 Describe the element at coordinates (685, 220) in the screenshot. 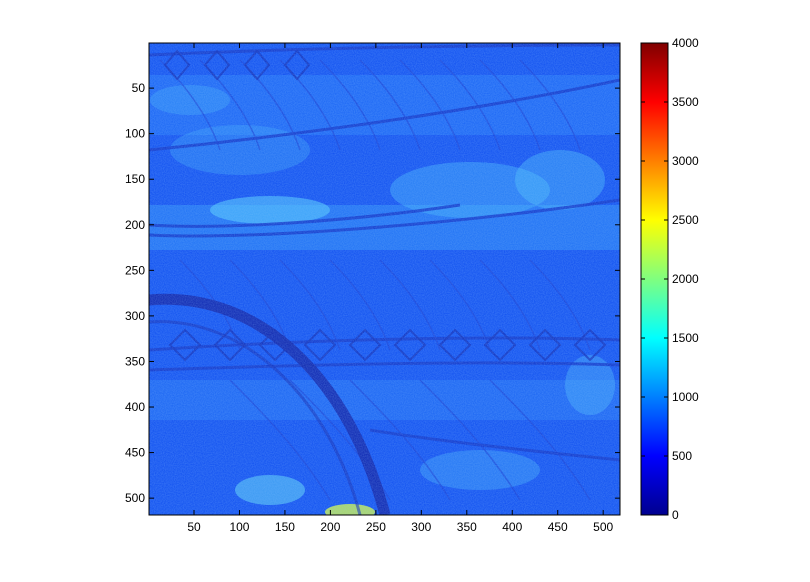

I see `colorbar-tick-label: 2500` at that location.